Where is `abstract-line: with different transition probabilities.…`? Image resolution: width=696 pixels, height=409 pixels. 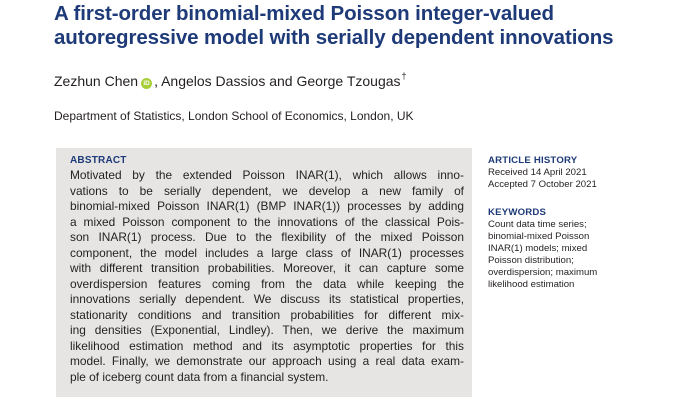 abstract-line: with different transition probabilities.… is located at coordinates (267, 268).